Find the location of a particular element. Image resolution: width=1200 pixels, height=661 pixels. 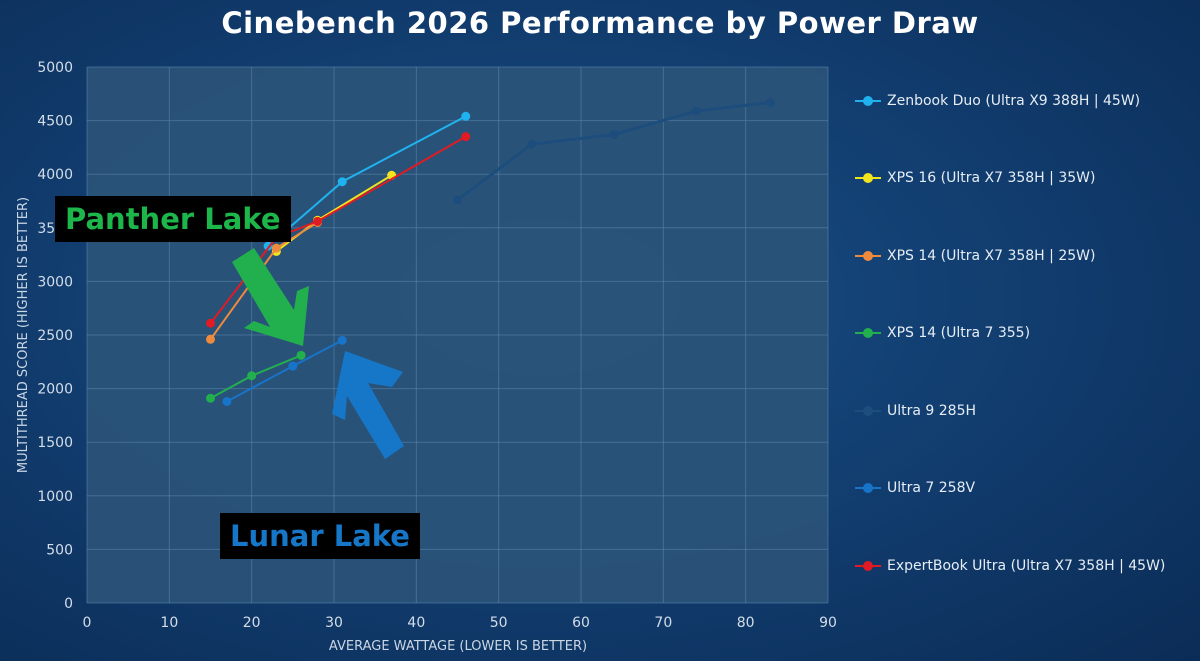

blue-arrow is located at coordinates (368, 405).